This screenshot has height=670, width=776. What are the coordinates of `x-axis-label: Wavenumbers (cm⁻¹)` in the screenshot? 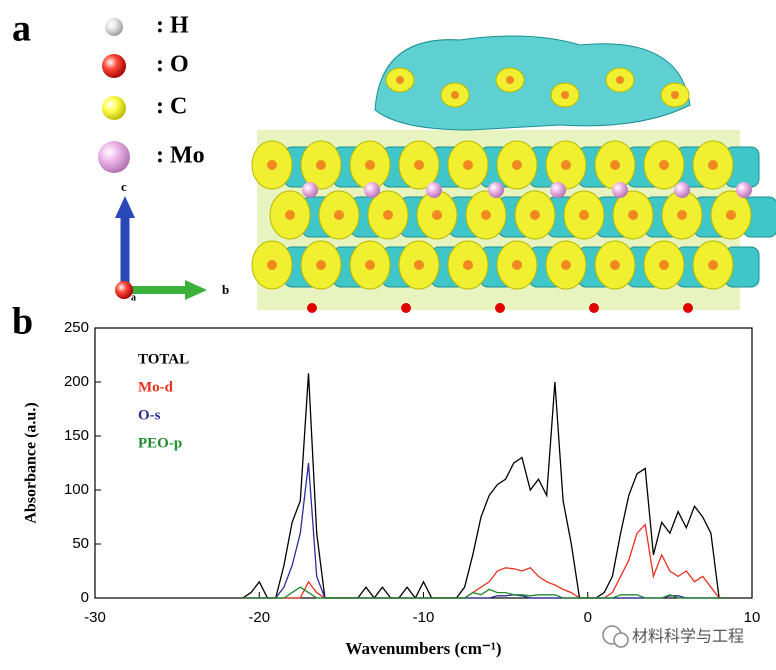 It's located at (423, 648).